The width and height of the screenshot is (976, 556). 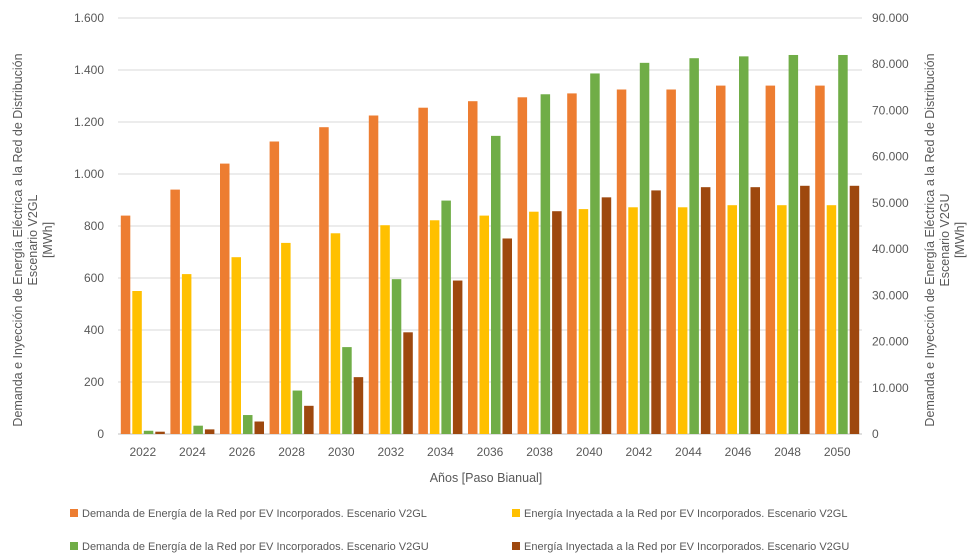 I want to click on x-axis-tick-label: 2022, so click(x=142, y=452).